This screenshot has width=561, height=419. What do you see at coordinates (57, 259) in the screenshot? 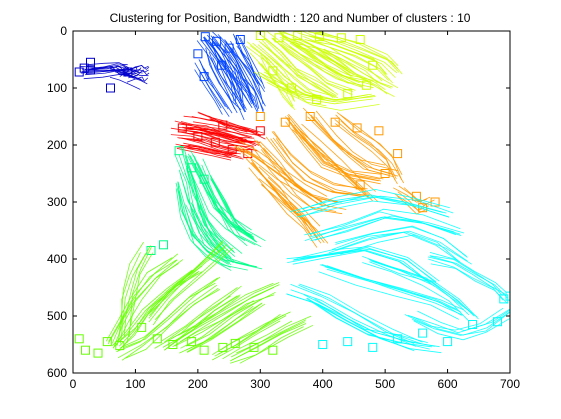
I see `y-tick-label: 400` at bounding box center [57, 259].